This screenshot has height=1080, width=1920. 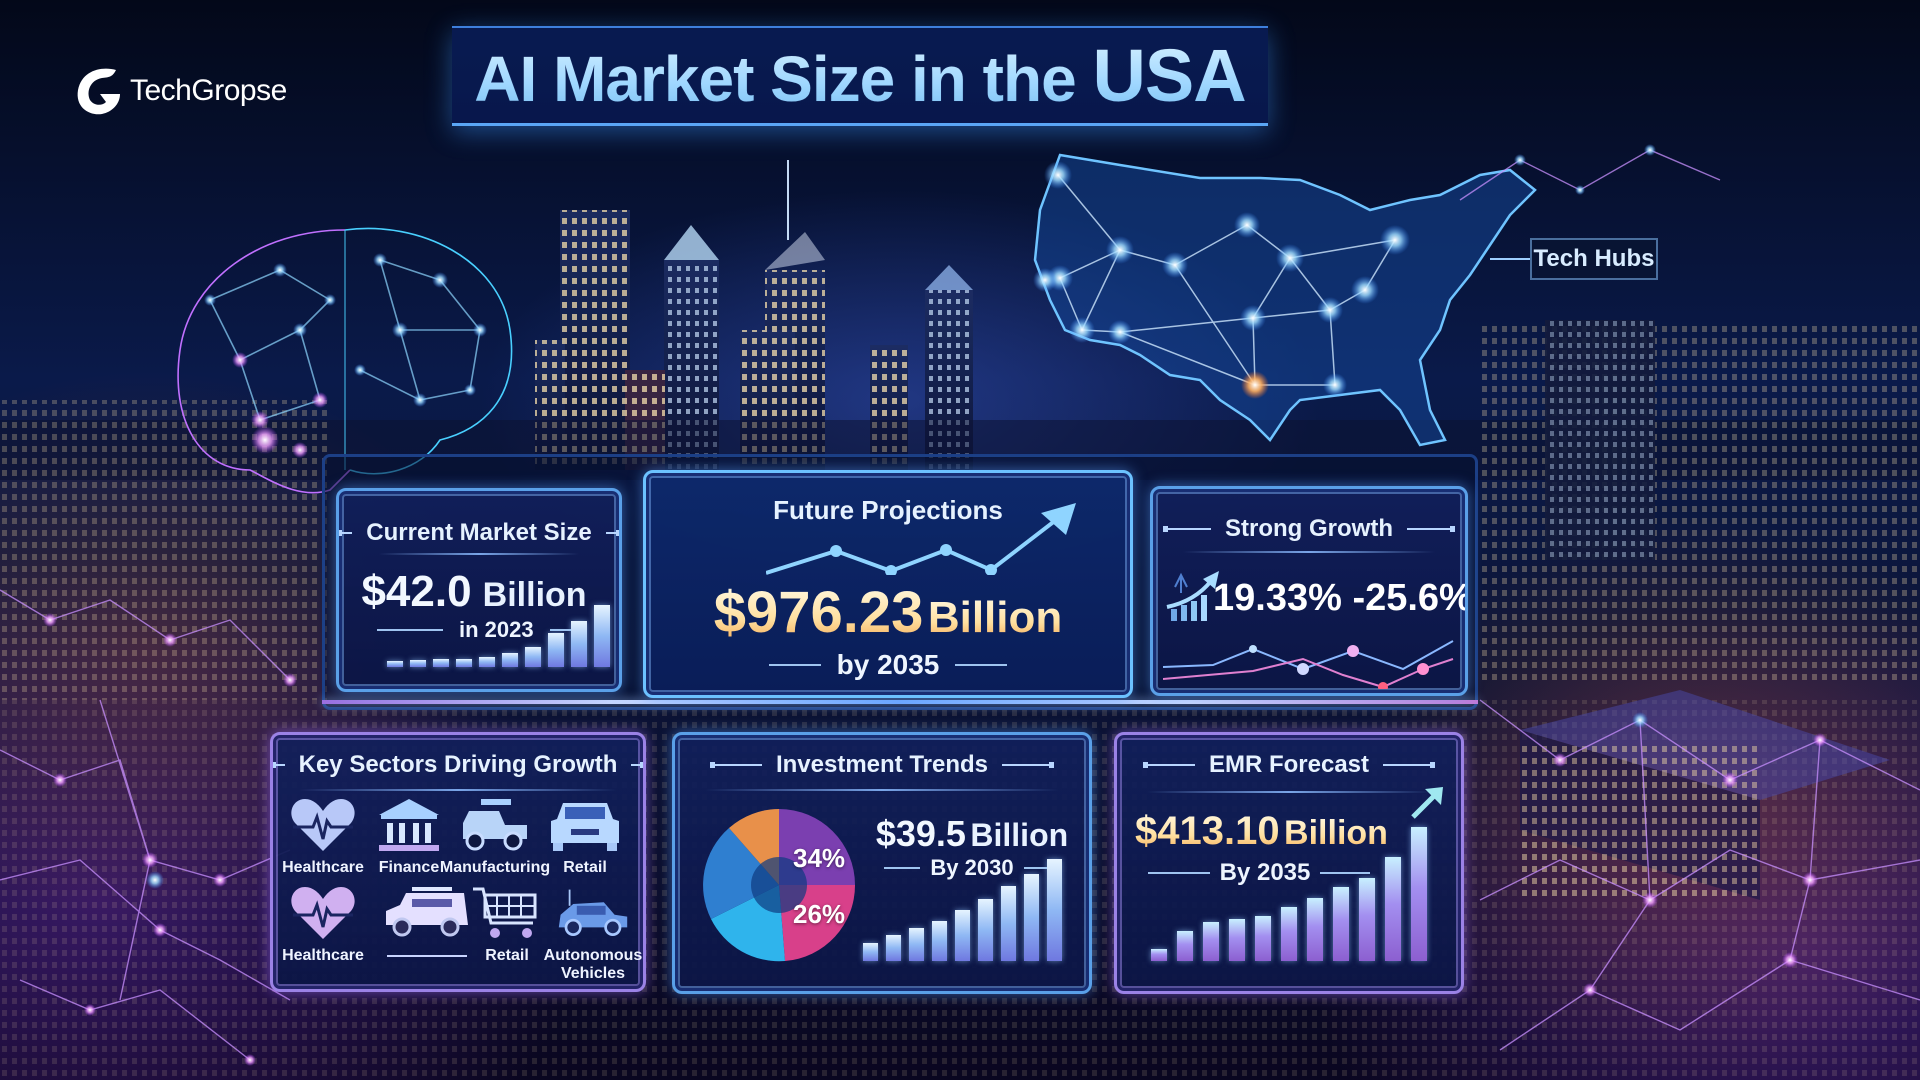 I want to click on current-market-bar-chart, so click(x=498, y=635).